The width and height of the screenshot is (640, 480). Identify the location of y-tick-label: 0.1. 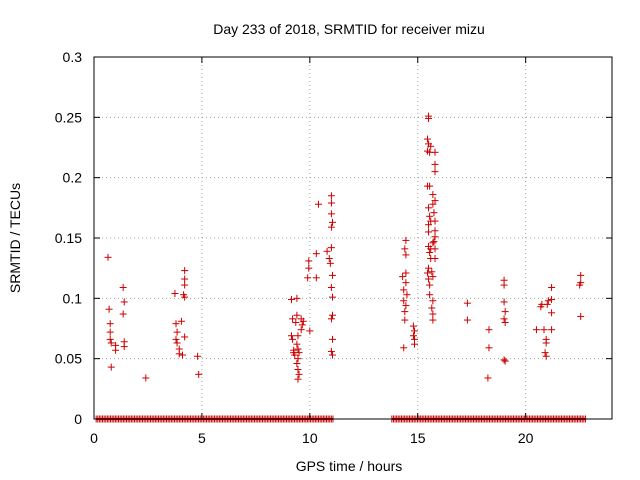
(73, 298).